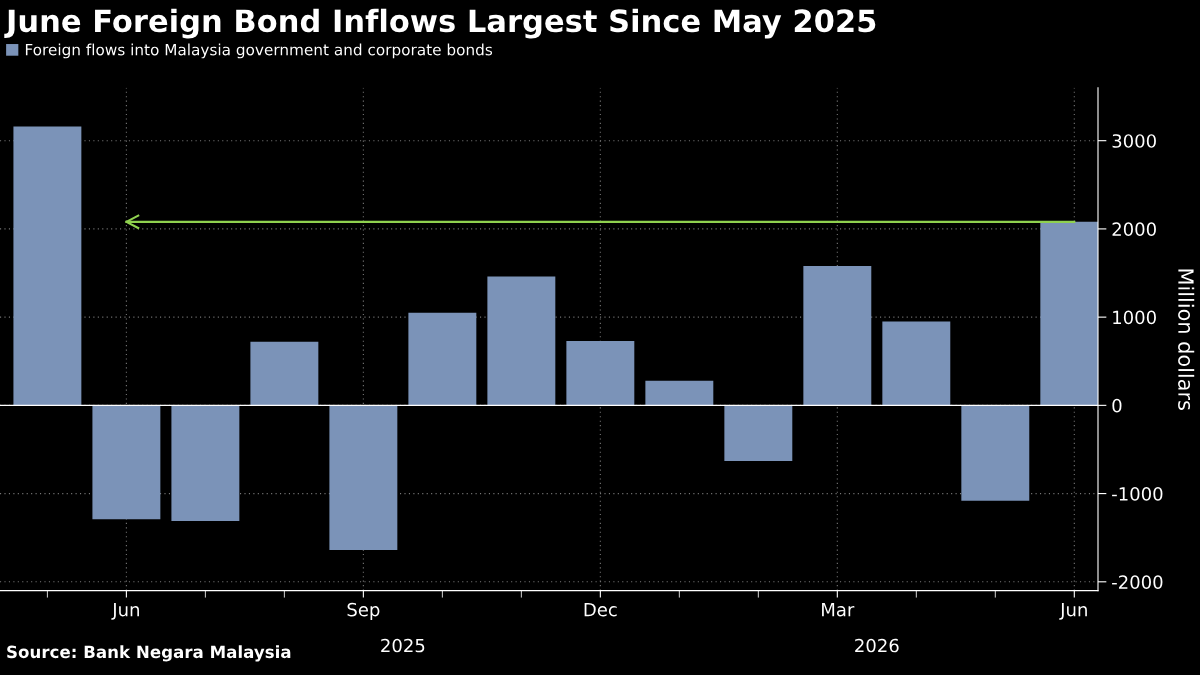 This screenshot has width=1200, height=675. What do you see at coordinates (259, 51) in the screenshot?
I see `legend-label: Foreign flows into Malaysia government and corporate bonds` at bounding box center [259, 51].